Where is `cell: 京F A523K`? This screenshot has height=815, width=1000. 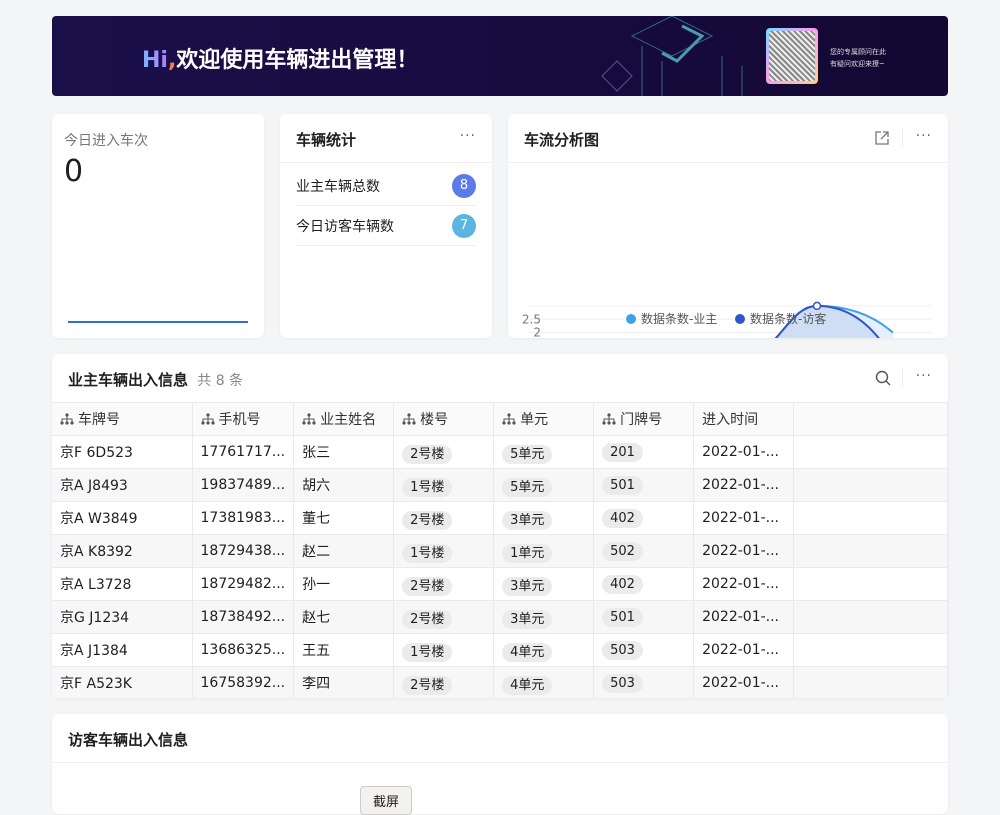
cell: 京F A523K is located at coordinates (122, 682).